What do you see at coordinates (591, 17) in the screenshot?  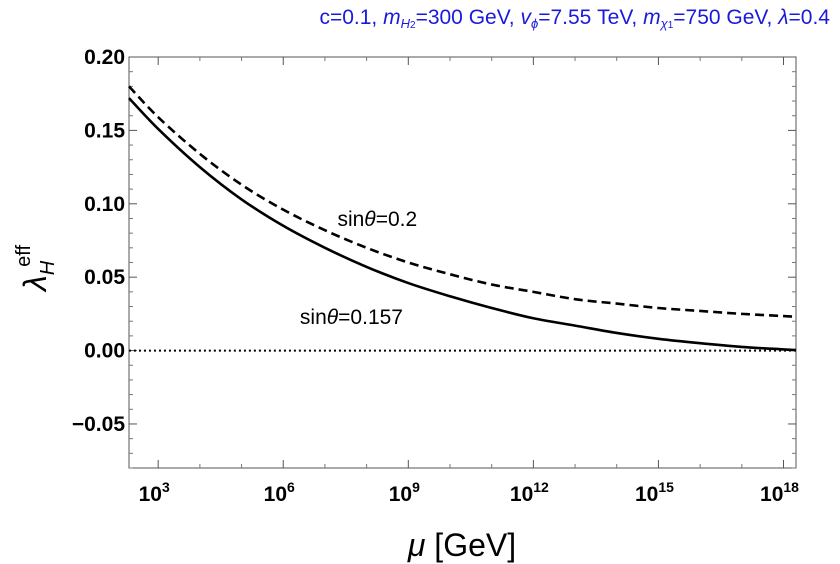 I see `title-vphi-value: =7.55 TeV,` at bounding box center [591, 17].